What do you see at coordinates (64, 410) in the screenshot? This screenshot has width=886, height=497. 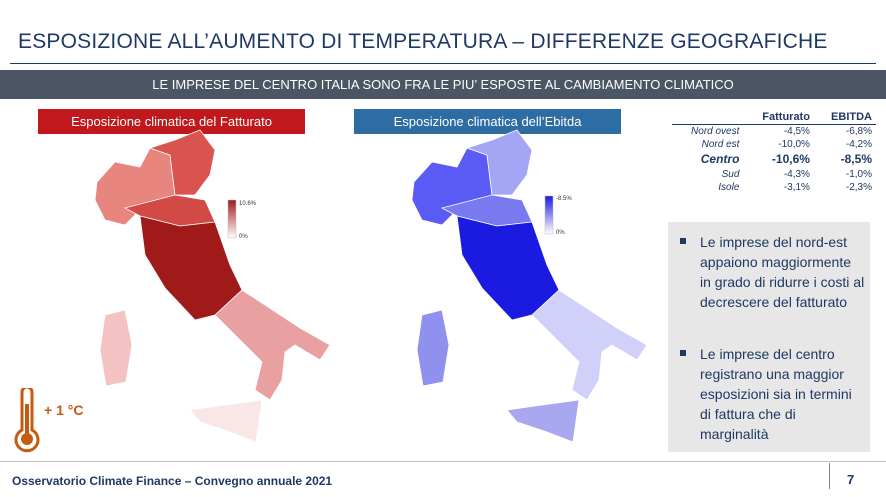 I see `icon-label: + 1 °C` at bounding box center [64, 410].